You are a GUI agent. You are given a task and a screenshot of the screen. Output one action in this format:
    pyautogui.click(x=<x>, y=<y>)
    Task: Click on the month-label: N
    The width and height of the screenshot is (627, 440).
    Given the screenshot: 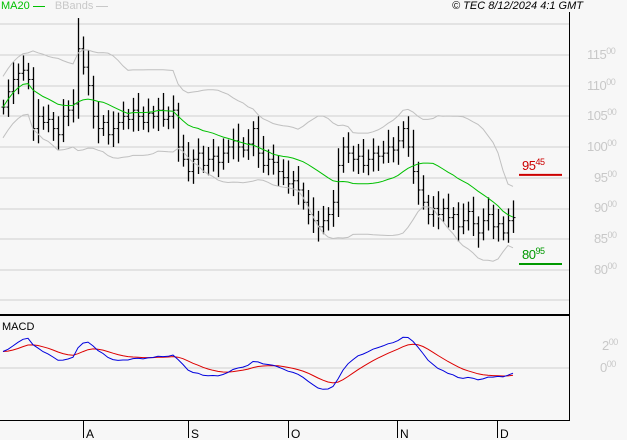 What is the action you would take?
    pyautogui.click(x=404, y=433)
    